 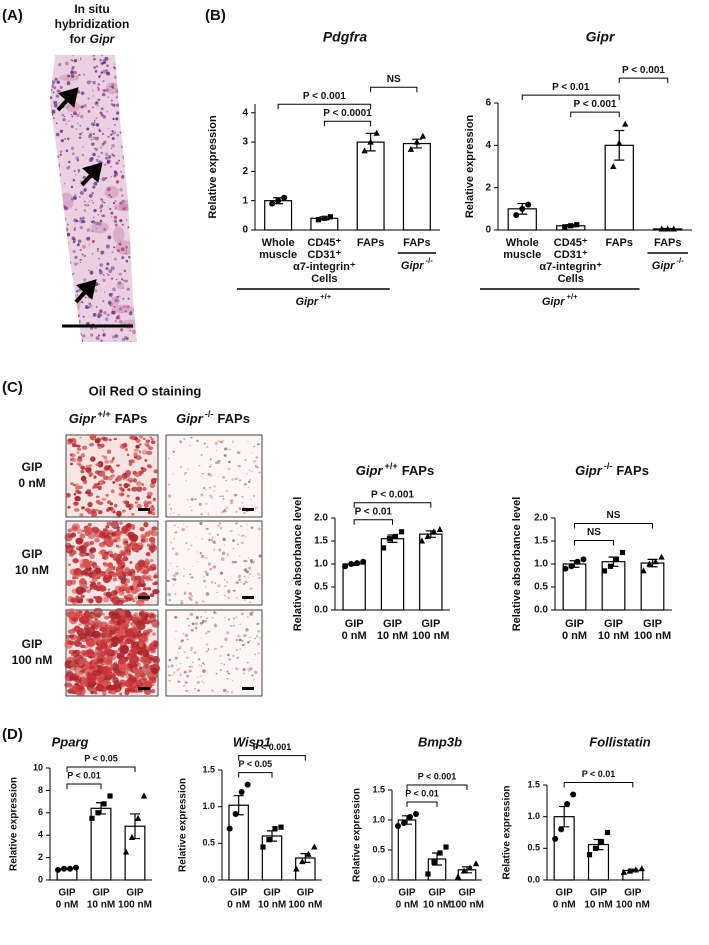 What do you see at coordinates (522, 255) in the screenshot?
I see `x-tick-label: muscle` at bounding box center [522, 255].